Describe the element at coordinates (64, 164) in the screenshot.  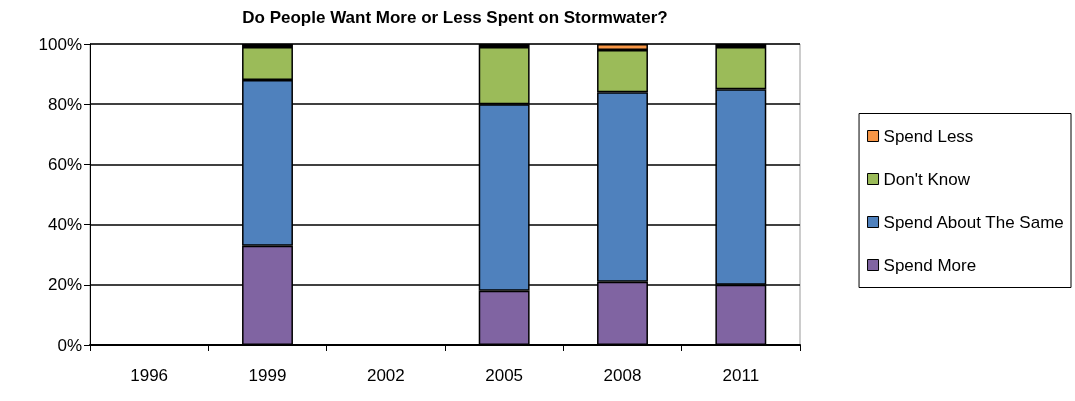
I see `y-tick-label: 60%` at that location.